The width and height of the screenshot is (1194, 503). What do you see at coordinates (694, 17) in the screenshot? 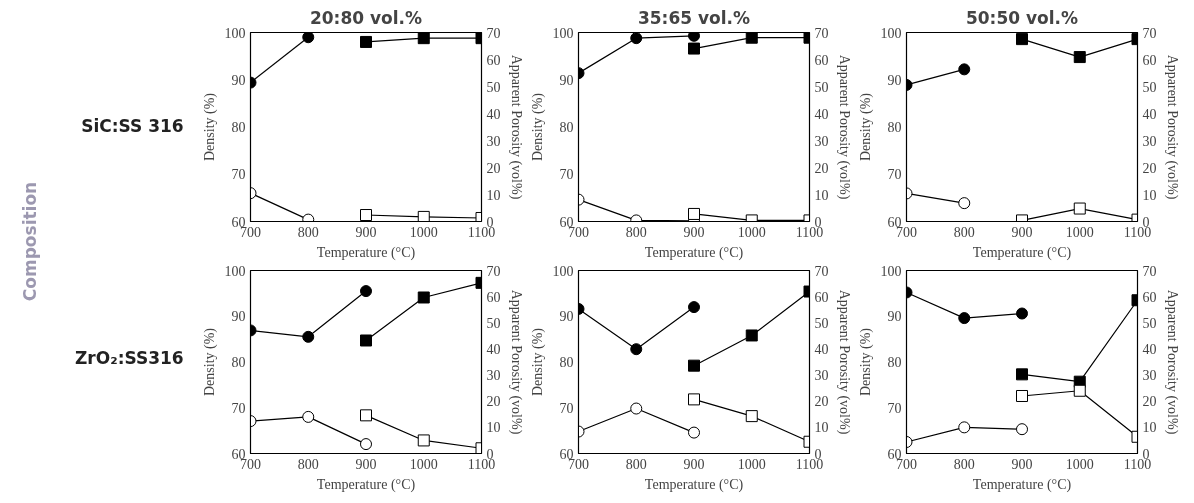
I see `chart-title: 35:65 vol.%` at bounding box center [694, 17].